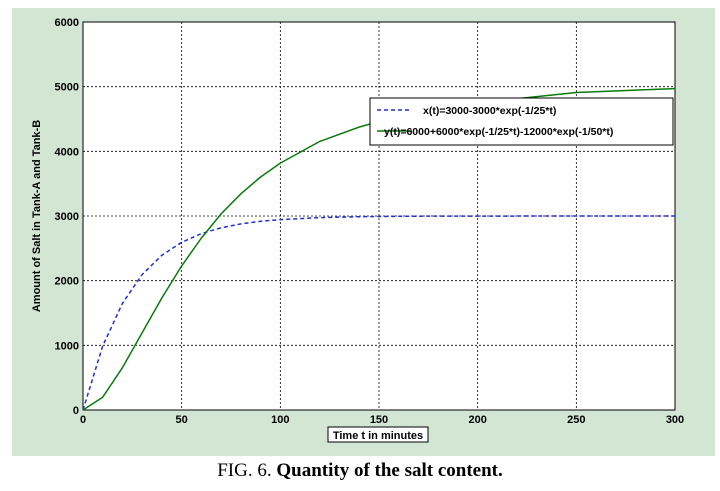 The width and height of the screenshot is (720, 491). I want to click on figure-caption: FIG. 6. Quantity of the salt content., so click(360, 471).